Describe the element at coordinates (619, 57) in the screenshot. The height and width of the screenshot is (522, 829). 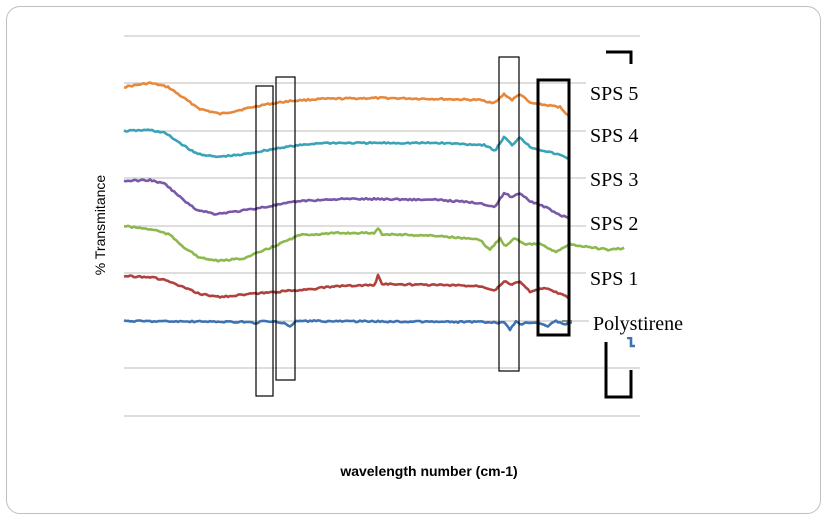
I see `highlight-bracket-top` at that location.